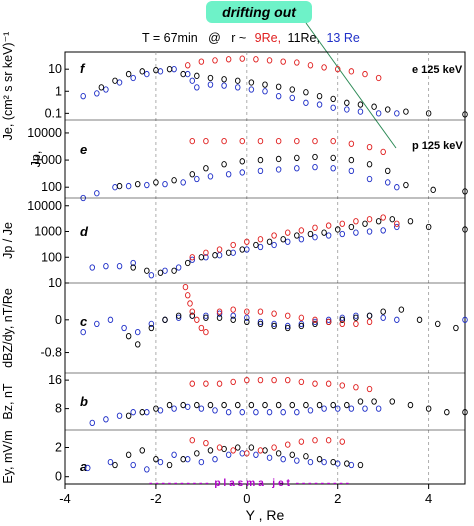  I want to click on y-tick-label: 10, so click(55, 283).